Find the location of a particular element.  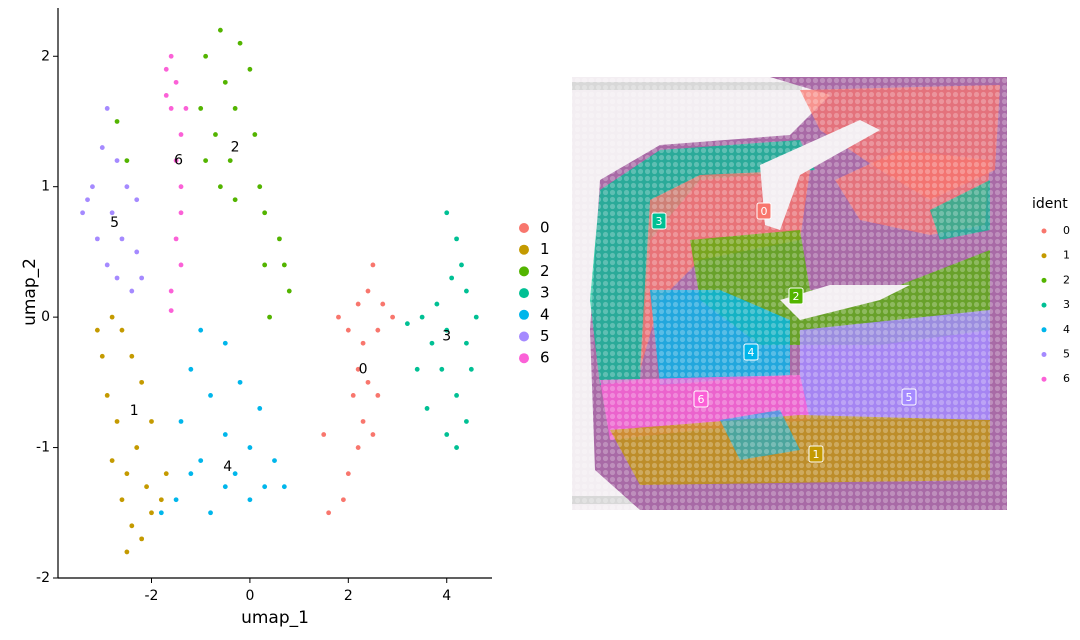

x-axis-title: umap_1 is located at coordinates (275, 618).